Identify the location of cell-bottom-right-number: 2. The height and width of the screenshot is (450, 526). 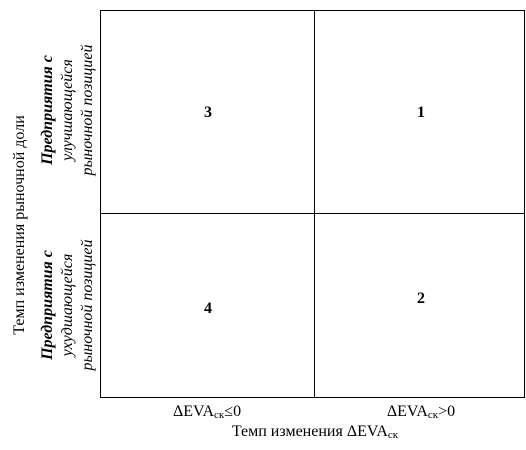
(421, 298).